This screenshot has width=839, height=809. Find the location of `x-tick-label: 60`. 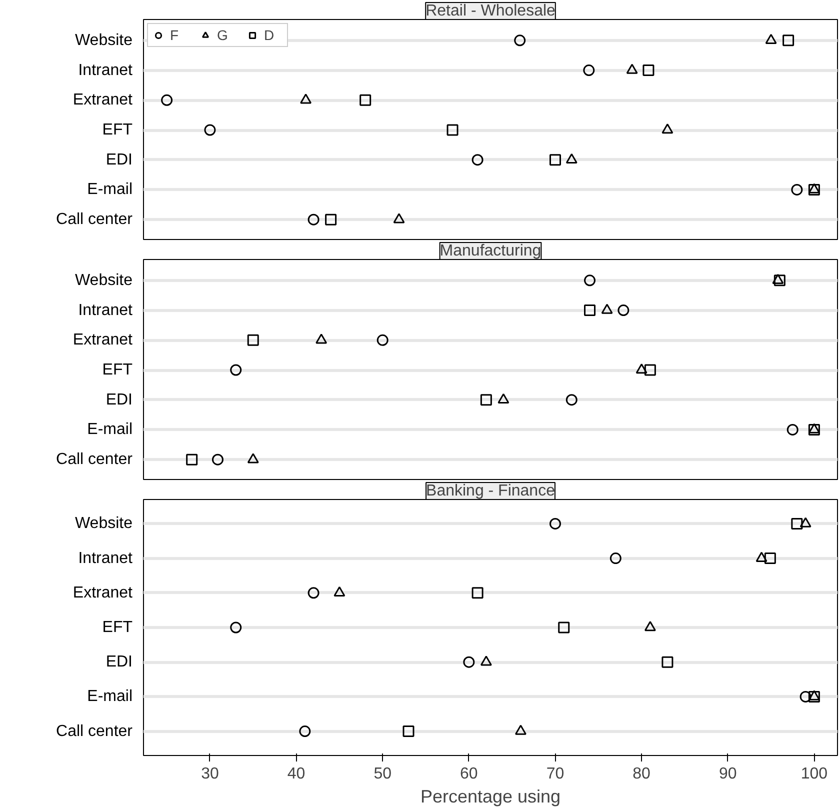

x-tick-label: 60 is located at coordinates (469, 774).